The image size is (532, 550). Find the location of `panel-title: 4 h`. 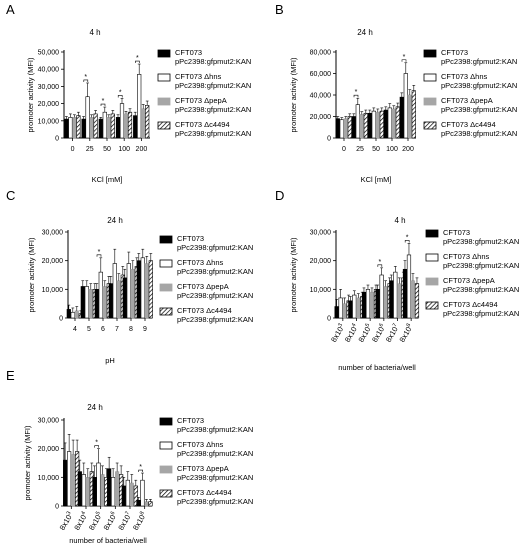

panel-title: 4 h is located at coordinates (399, 220).